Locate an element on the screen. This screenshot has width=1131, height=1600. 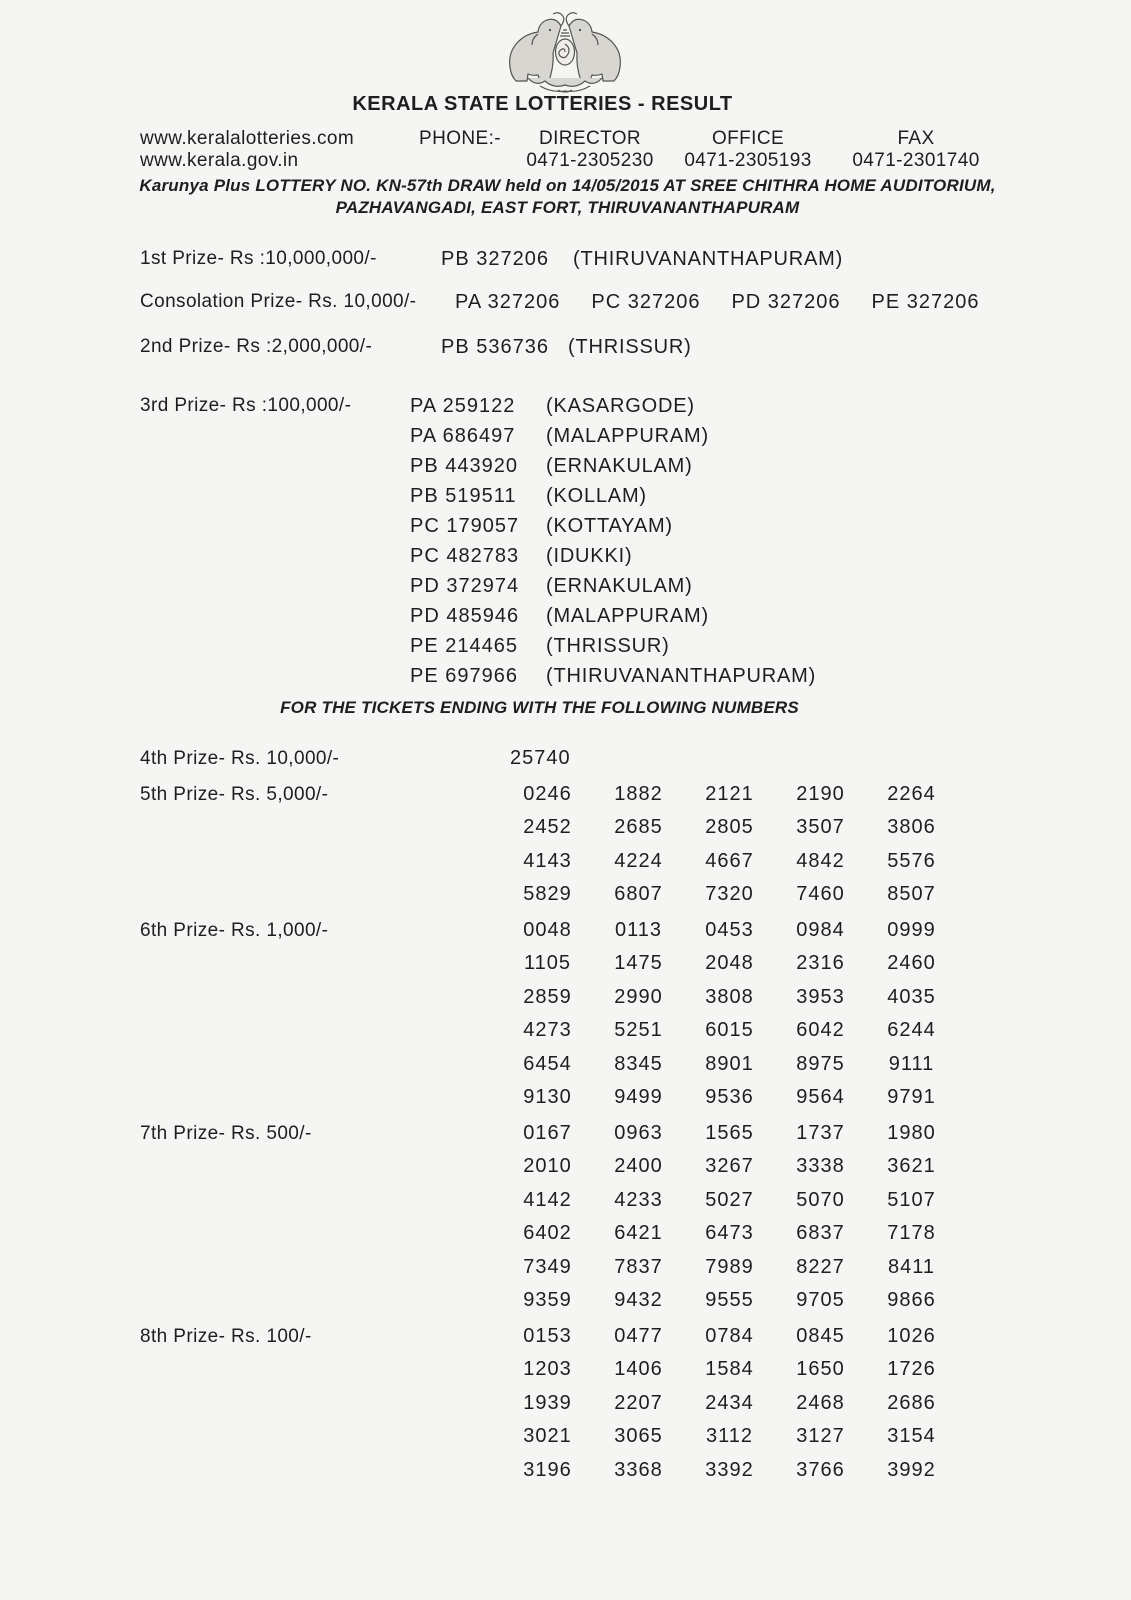
ending-number: 1726 is located at coordinates (911, 1369).